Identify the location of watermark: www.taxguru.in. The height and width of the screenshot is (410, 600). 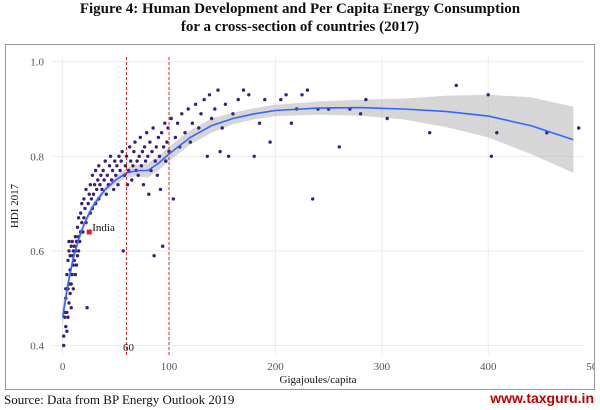
(542, 398).